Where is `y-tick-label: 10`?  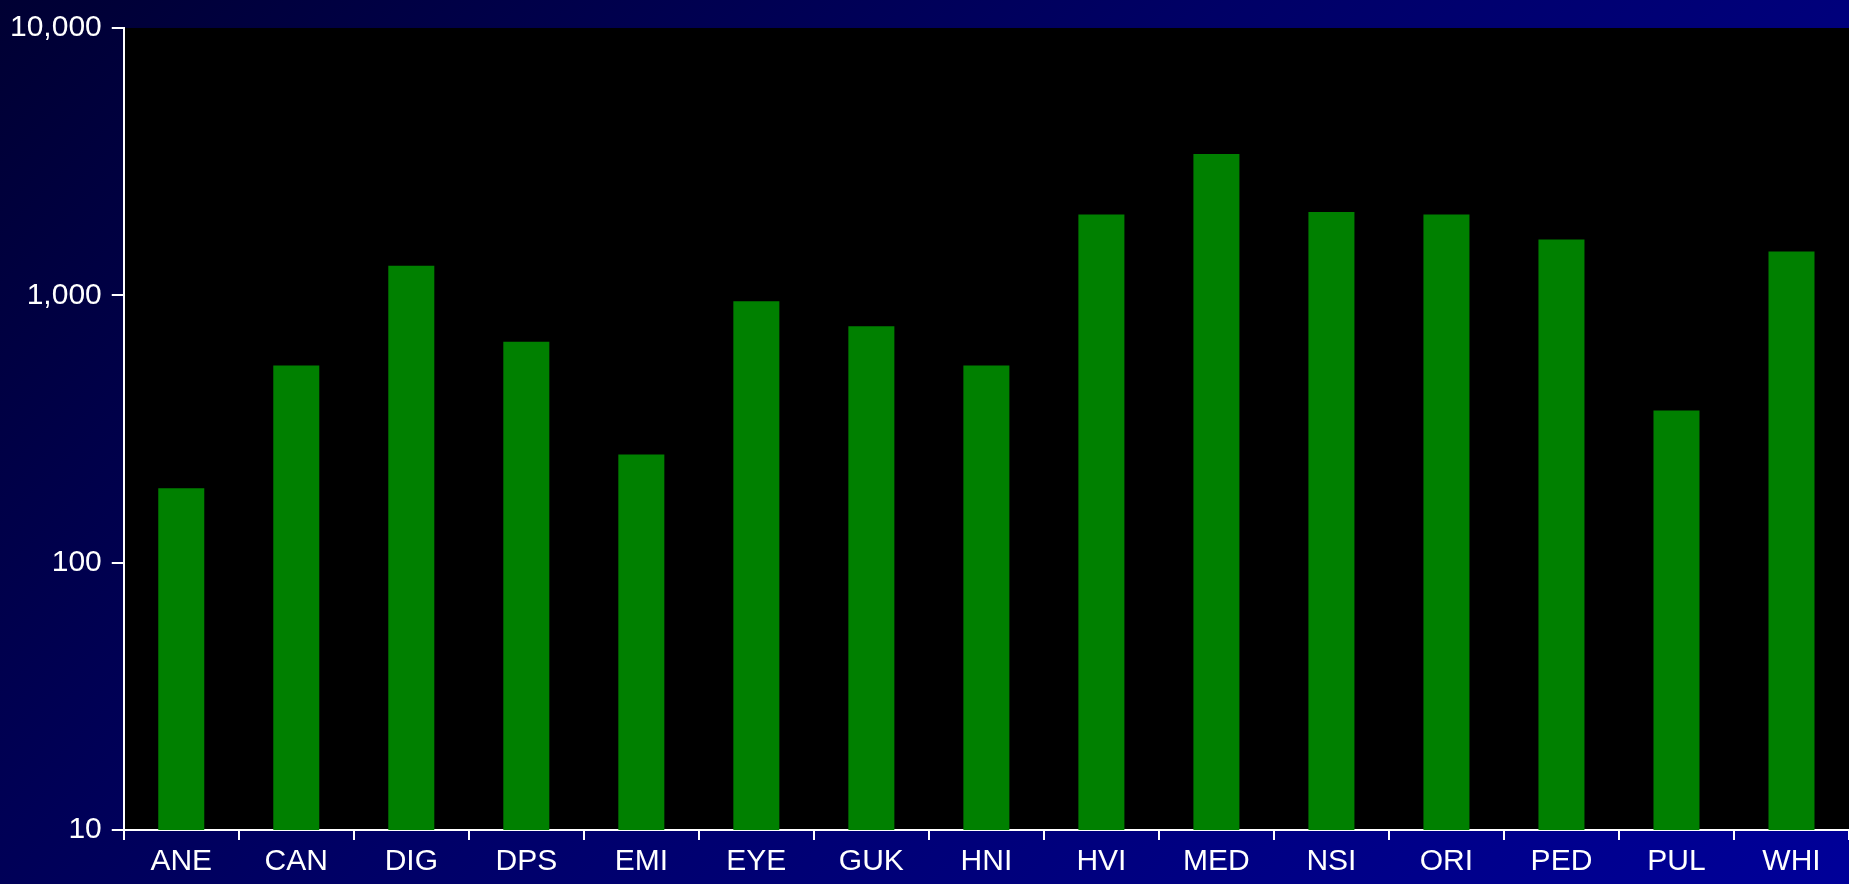 y-tick-label: 10 is located at coordinates (85, 828).